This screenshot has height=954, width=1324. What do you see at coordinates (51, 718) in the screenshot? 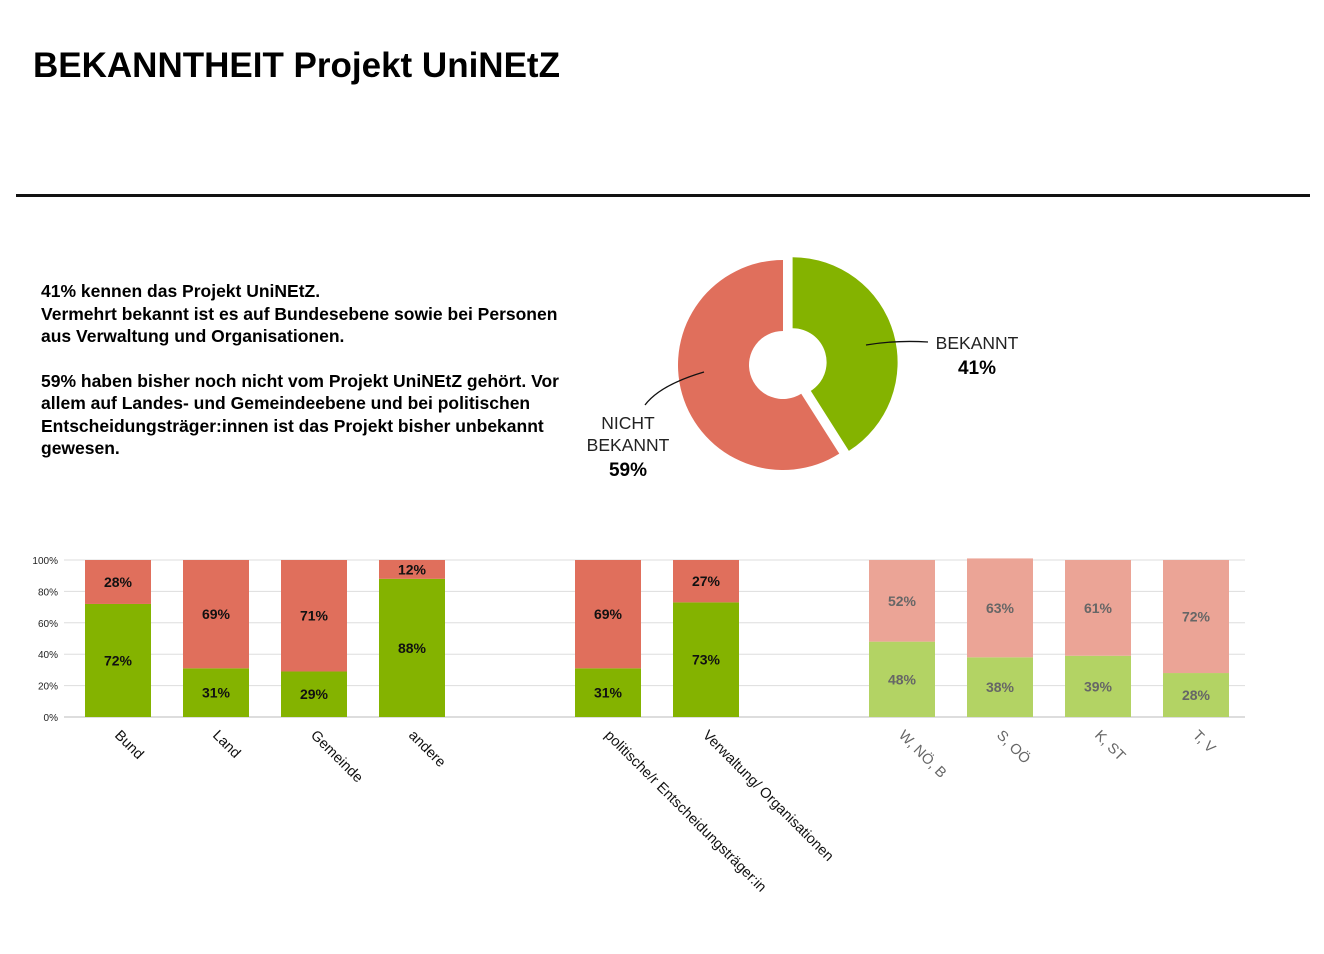
I see `y-tick-label: 0%` at bounding box center [51, 718].